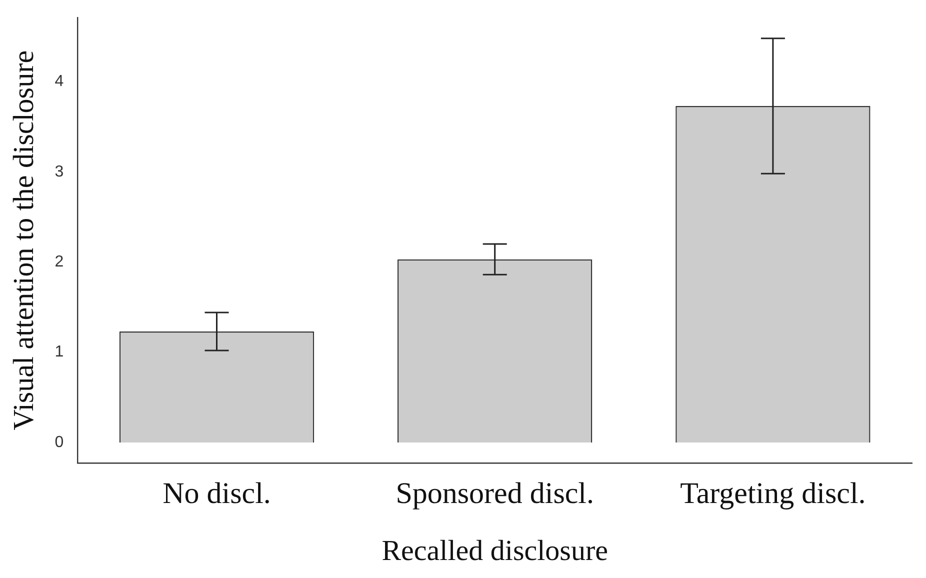 This screenshot has height=578, width=926. I want to click on x-axis-title: Recalled disclosure, so click(495, 551).